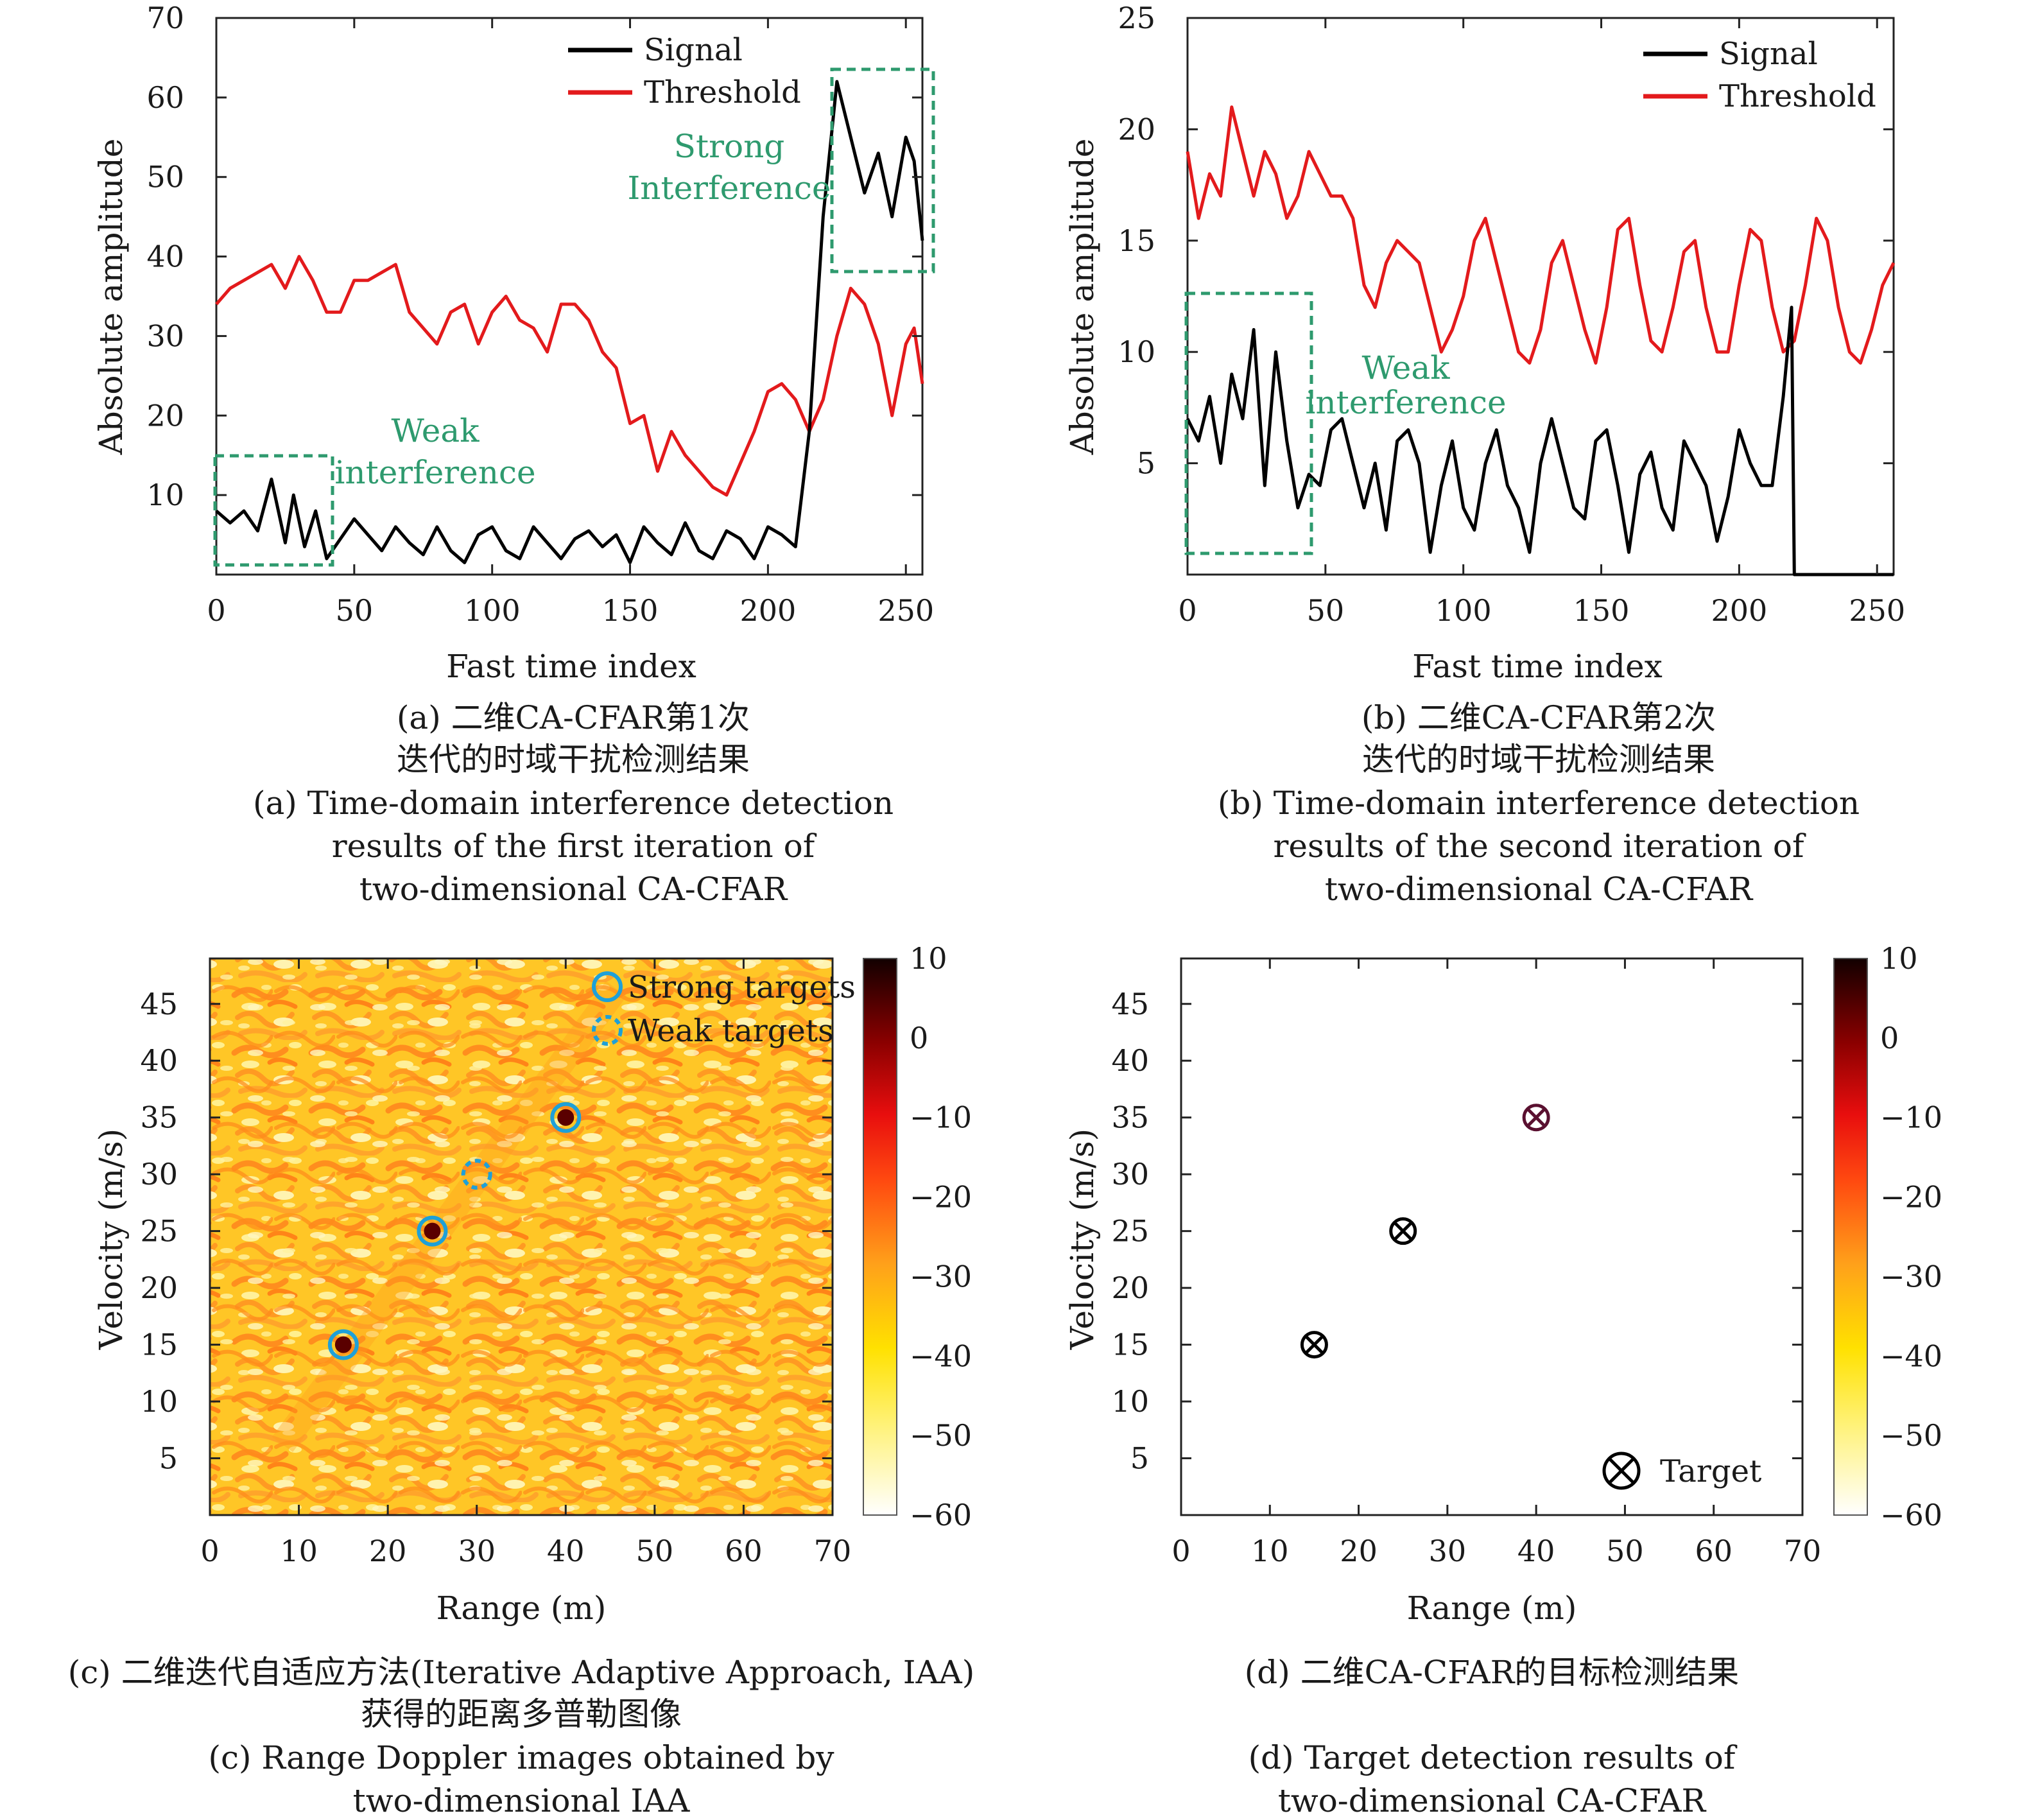  I want to click on x-axis-label-d: Range (m), so click(1492, 1608).